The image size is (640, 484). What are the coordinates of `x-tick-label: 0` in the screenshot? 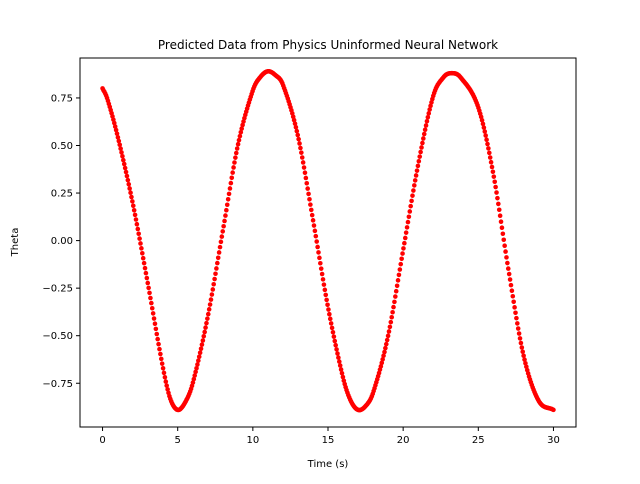 It's located at (102, 440).